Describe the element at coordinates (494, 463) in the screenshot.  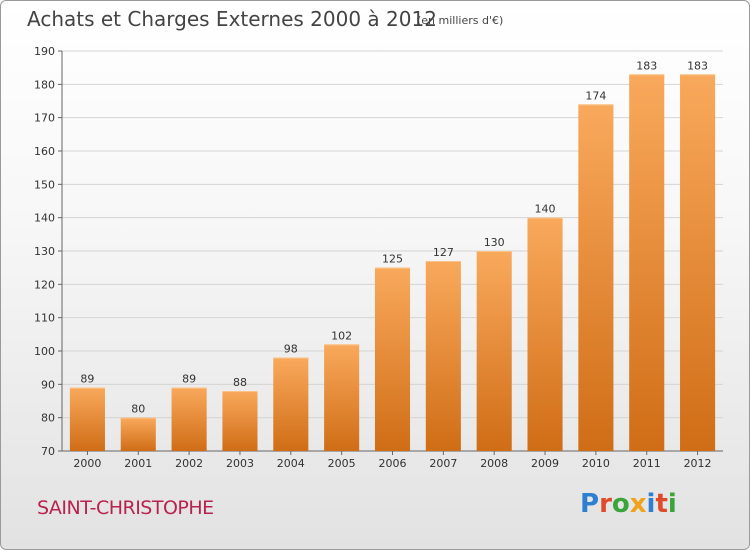
I see `x-tick-label: 2008` at that location.